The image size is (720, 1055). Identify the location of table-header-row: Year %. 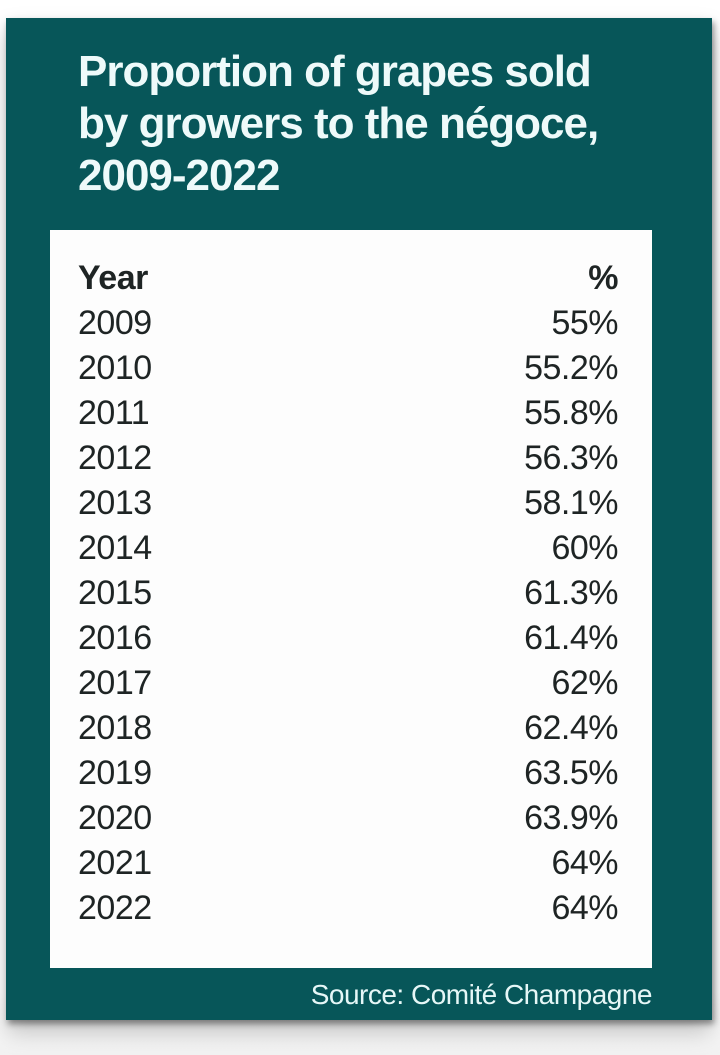
(348, 278).